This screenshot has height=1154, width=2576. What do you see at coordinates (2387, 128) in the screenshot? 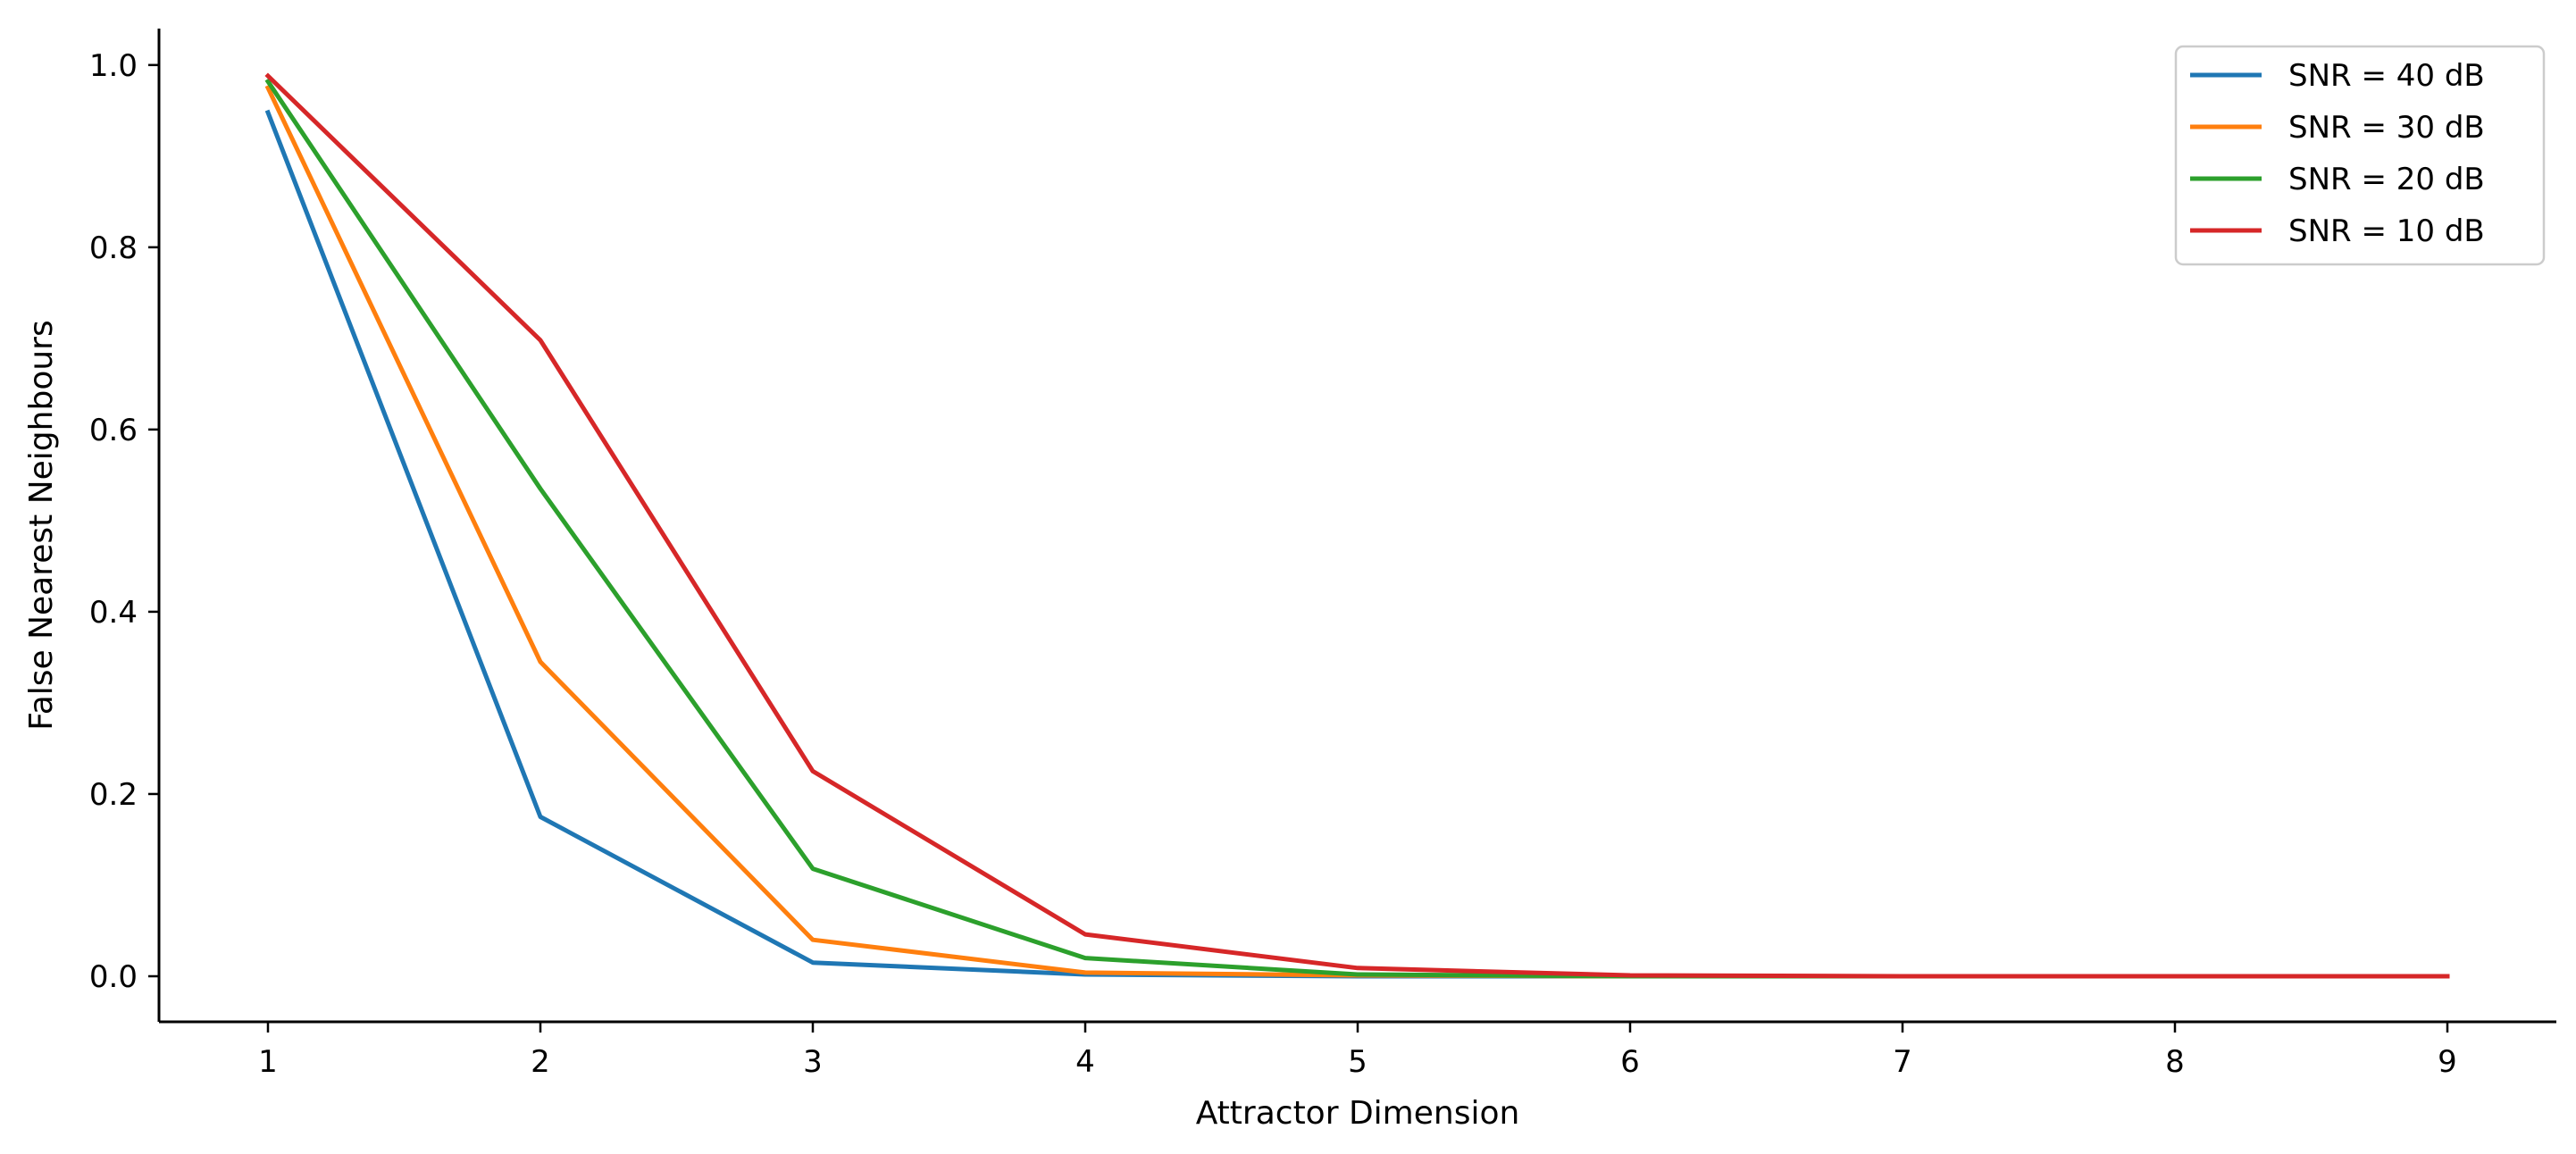
I see `legend-label-2: SNR = 30 dB` at bounding box center [2387, 128].